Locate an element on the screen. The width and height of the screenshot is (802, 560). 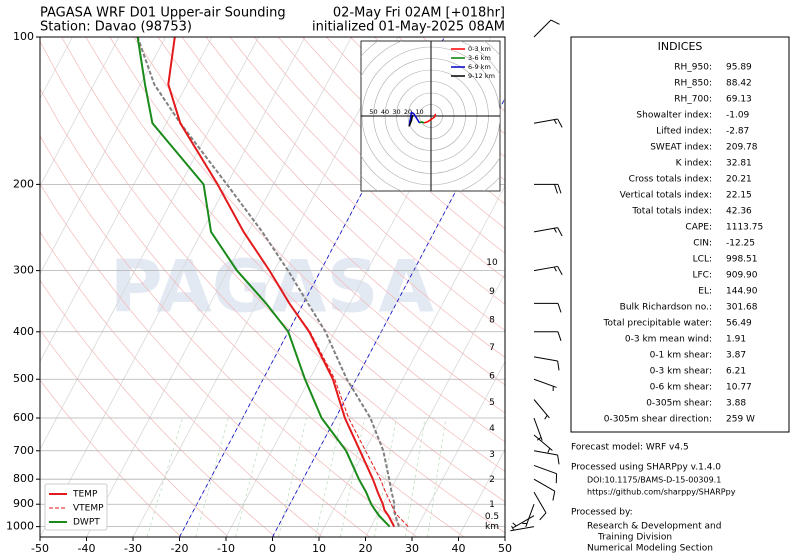
index-value: -1.09 is located at coordinates (738, 116).